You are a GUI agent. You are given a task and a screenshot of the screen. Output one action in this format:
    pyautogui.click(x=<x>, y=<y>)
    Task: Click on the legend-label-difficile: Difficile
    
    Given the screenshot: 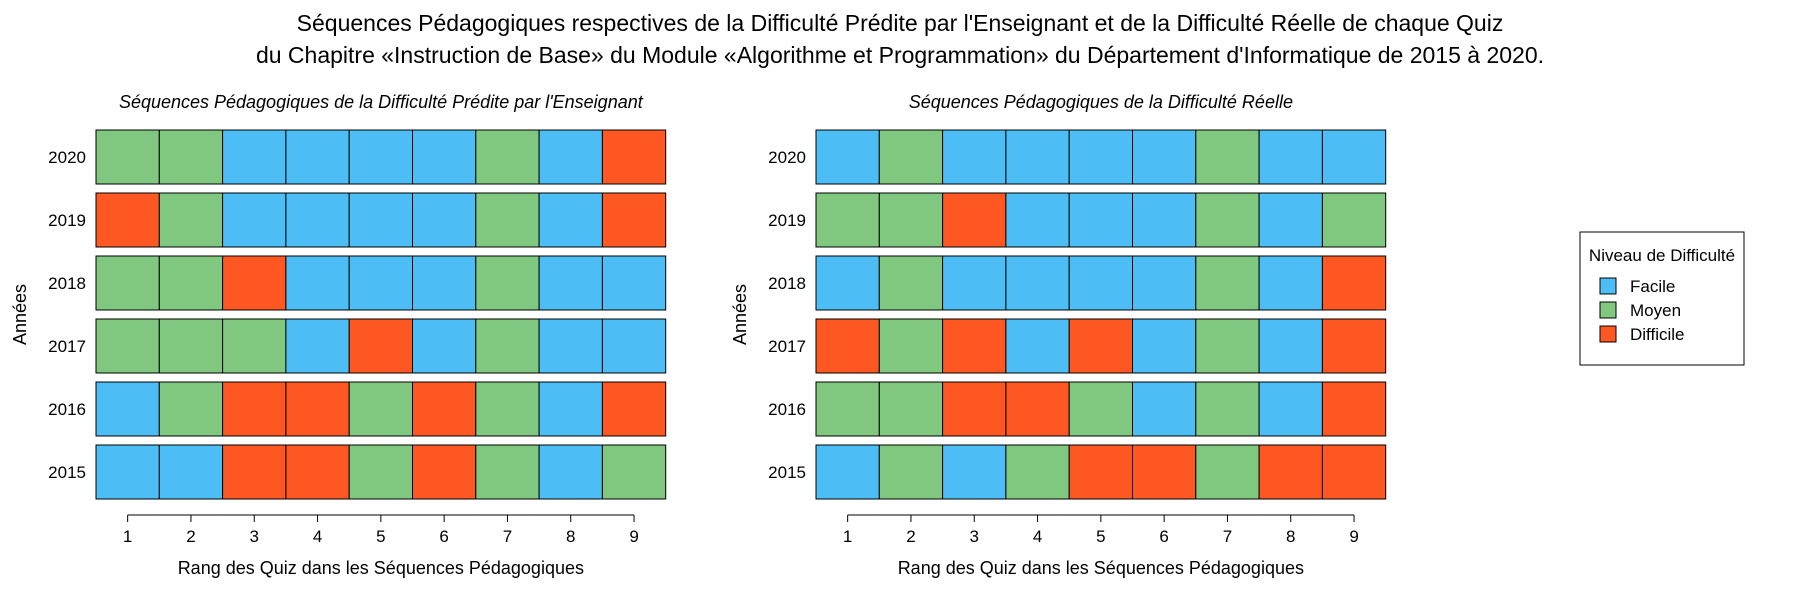 What is the action you would take?
    pyautogui.click(x=1657, y=334)
    